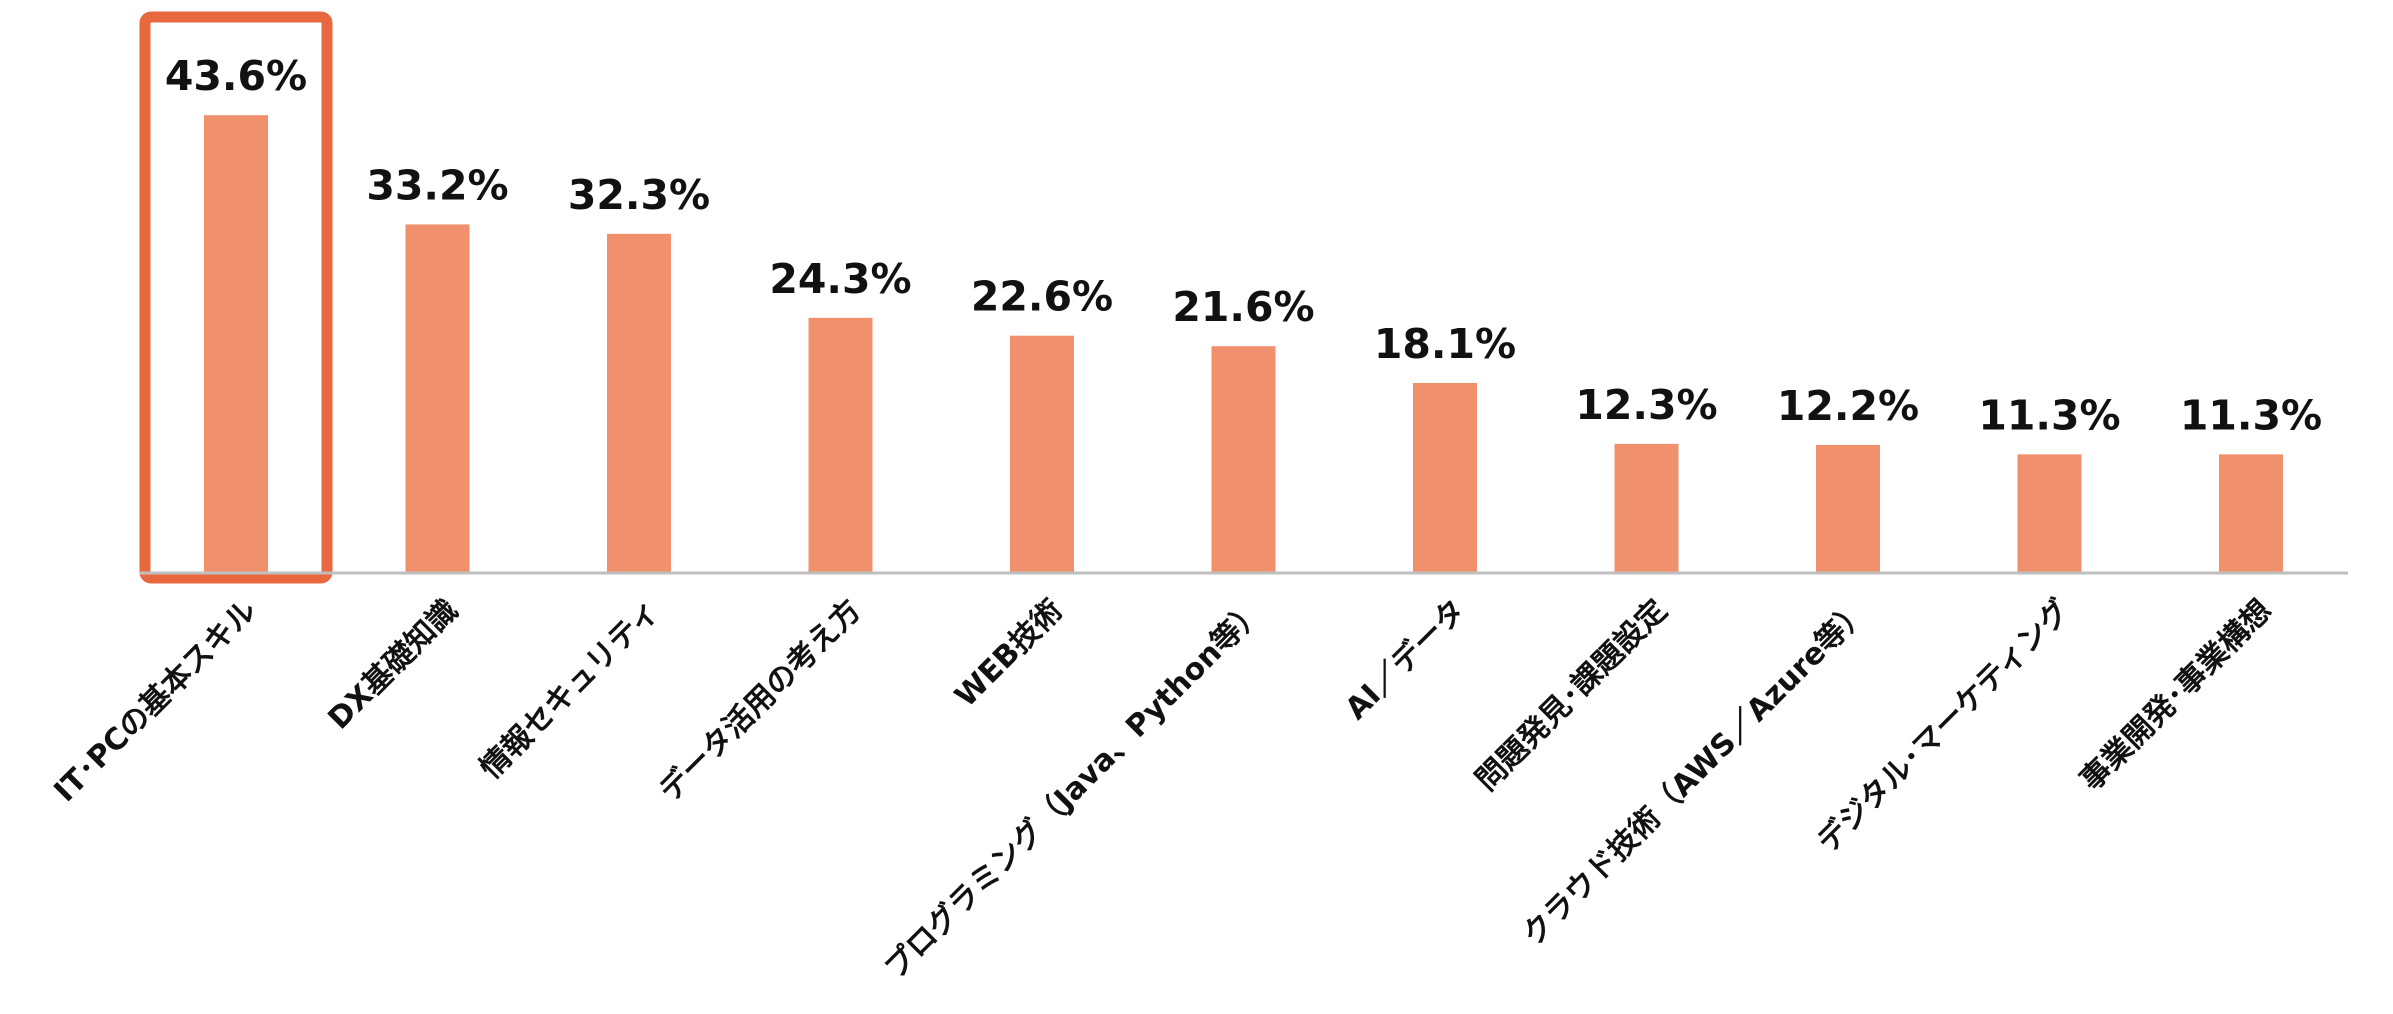  I want to click on data-label-11: 11.3%, so click(2251, 415).